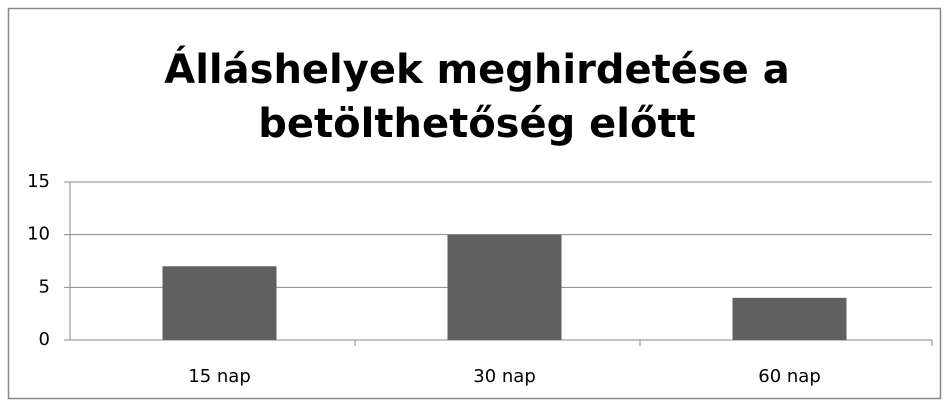 The image size is (949, 400). What do you see at coordinates (219, 376) in the screenshot?
I see `x-tick-label: 15 nap` at bounding box center [219, 376].